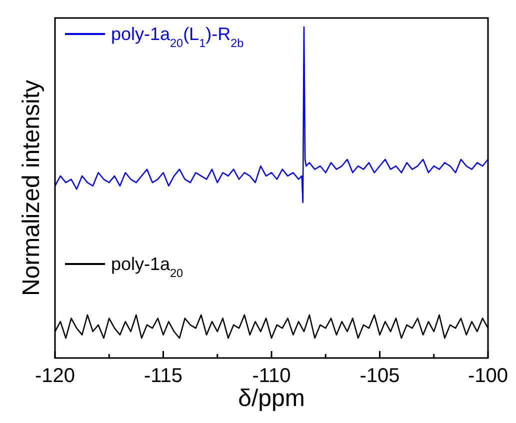  I want to click on x-tick-label: -115, so click(163, 376).